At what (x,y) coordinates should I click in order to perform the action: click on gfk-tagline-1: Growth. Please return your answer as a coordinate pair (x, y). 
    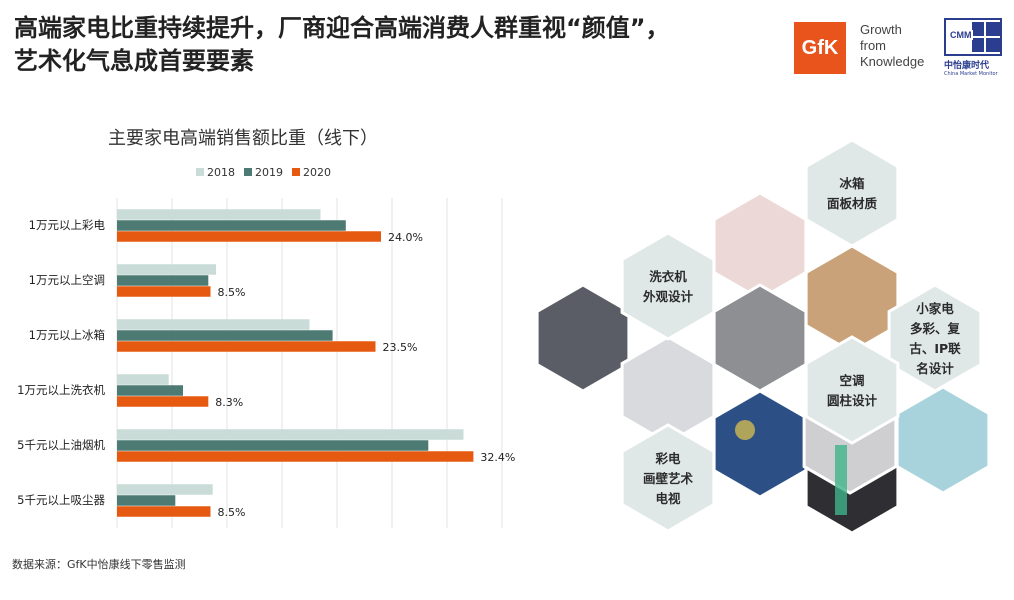
    Looking at the image, I should click on (881, 29).